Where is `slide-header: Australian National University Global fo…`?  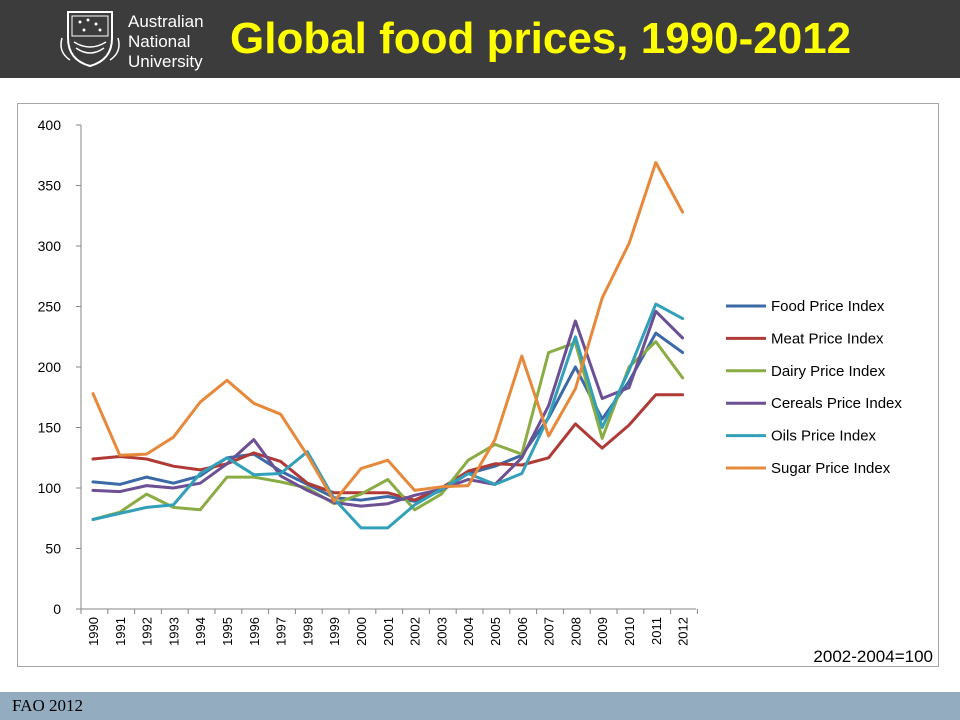 slide-header: Australian National University Global fo… is located at coordinates (480, 39).